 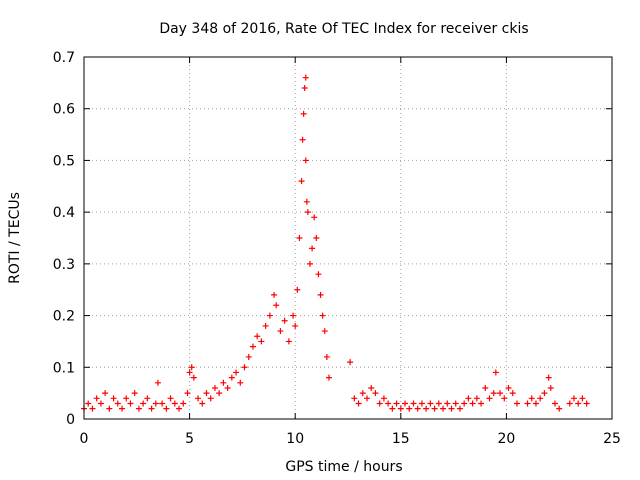 What do you see at coordinates (64, 265) in the screenshot?
I see `y-tick-label: 0.3` at bounding box center [64, 265].